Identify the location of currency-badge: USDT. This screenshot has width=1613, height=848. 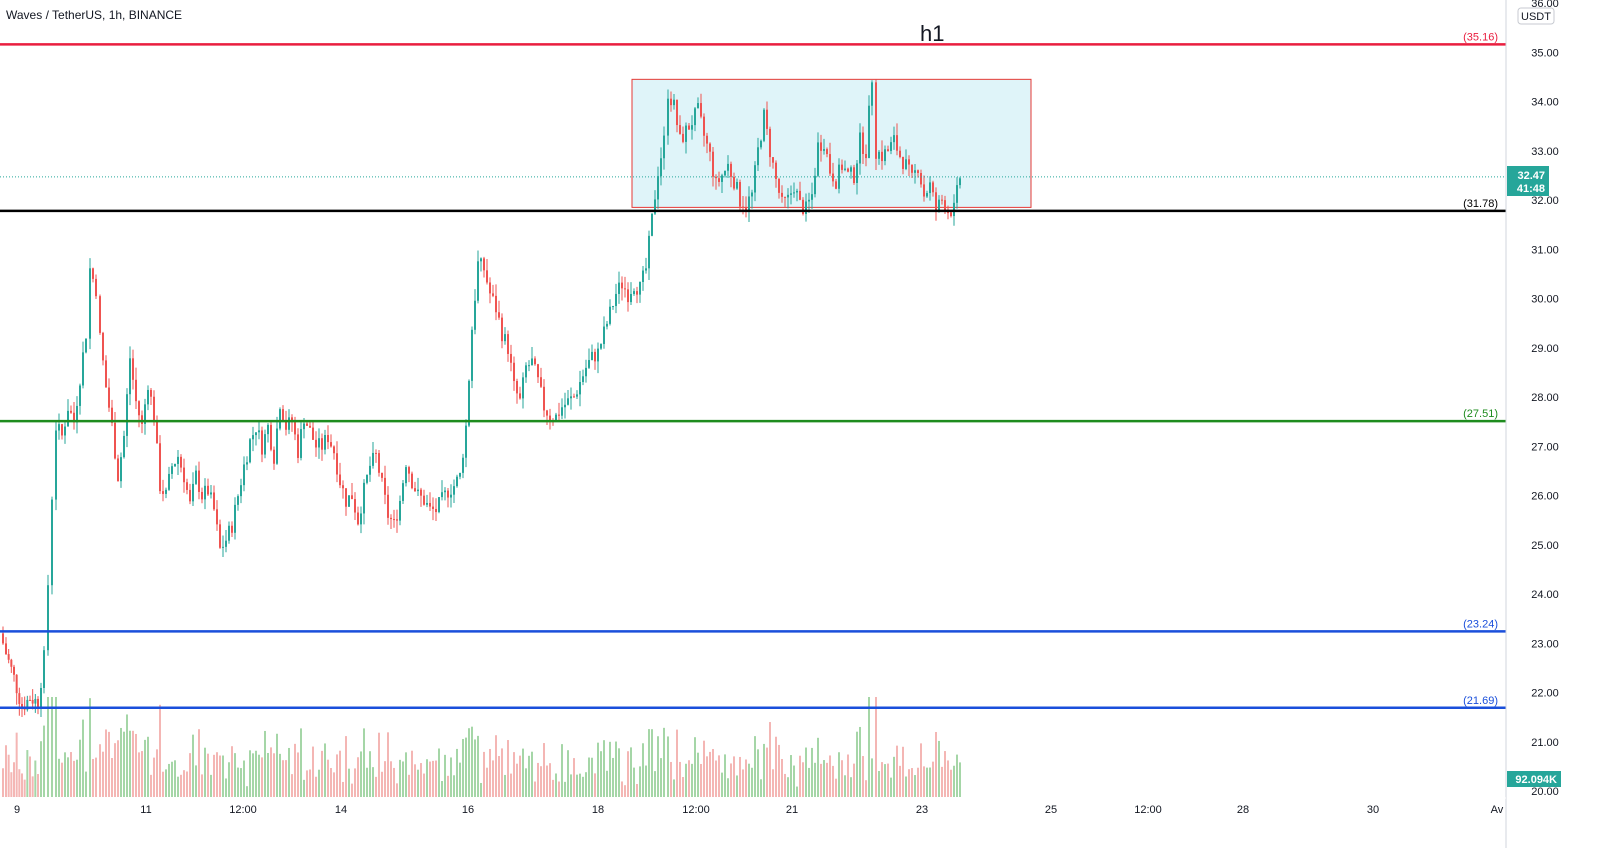
(1536, 16).